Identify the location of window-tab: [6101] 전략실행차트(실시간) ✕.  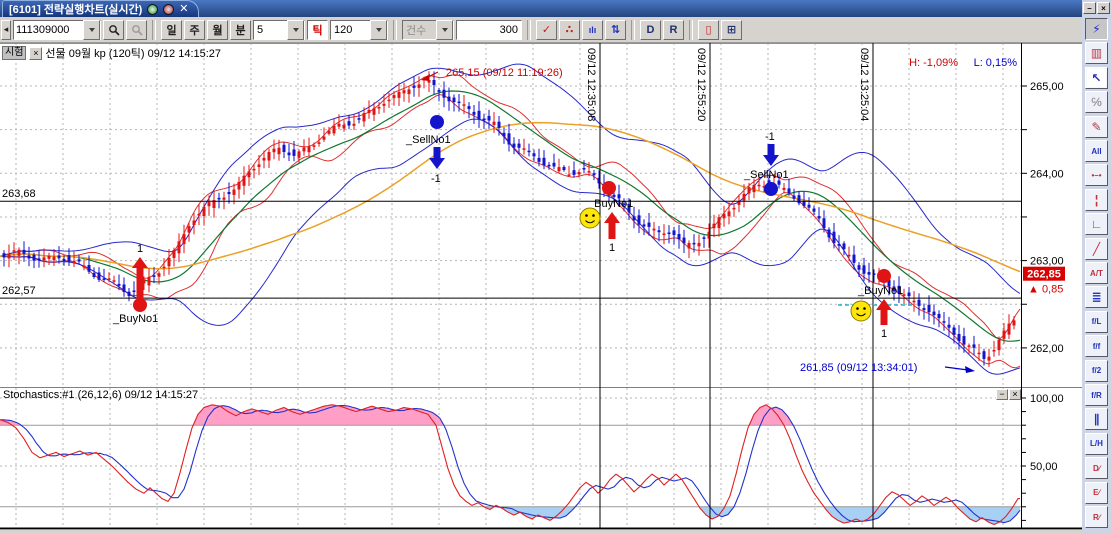
(101, 8).